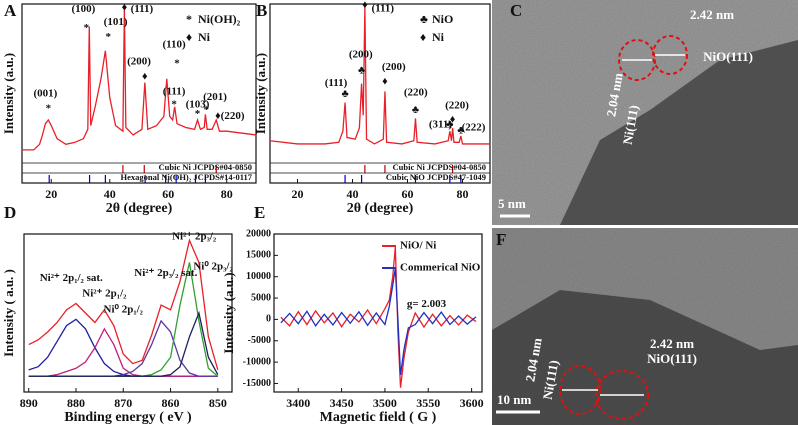  What do you see at coordinates (29, 403) in the screenshot?
I see `x-tick-label: 890` at bounding box center [29, 403].